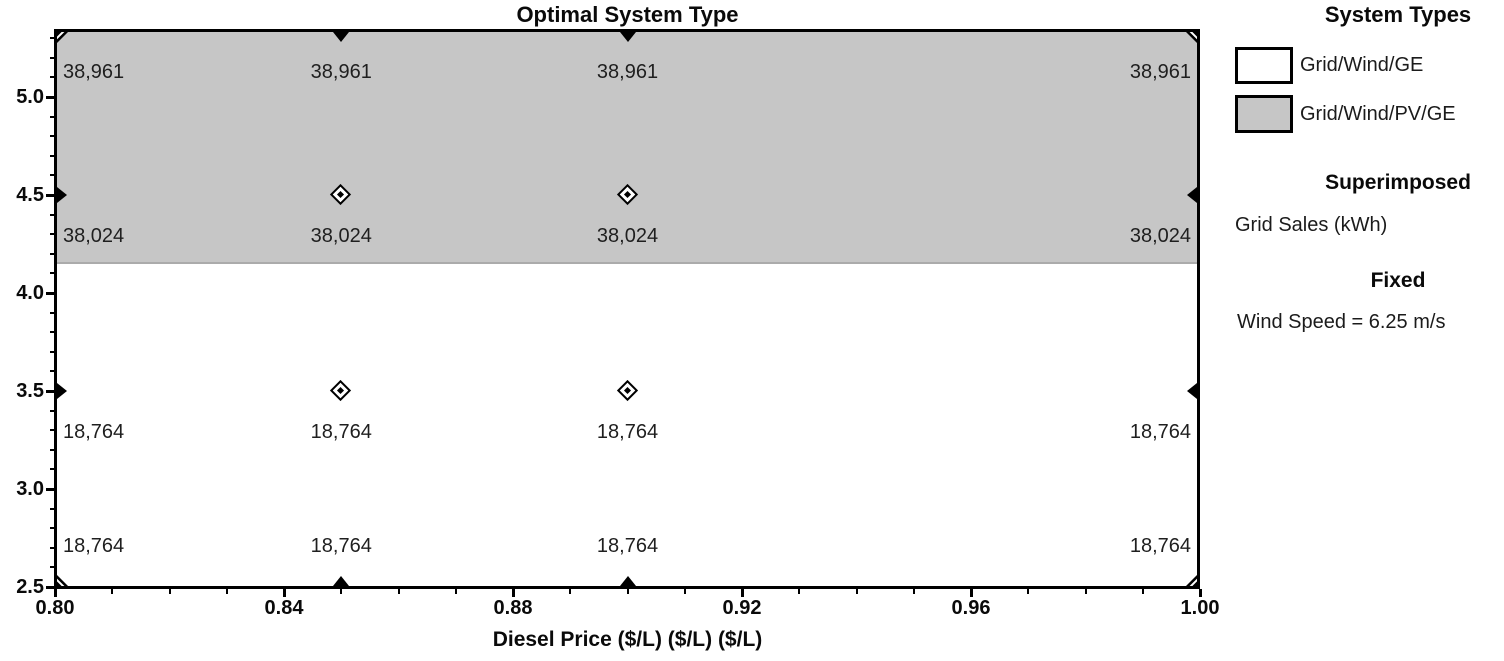 This screenshot has height=661, width=1504. I want to click on legend-heading-fixed: Fixed, so click(1398, 280).